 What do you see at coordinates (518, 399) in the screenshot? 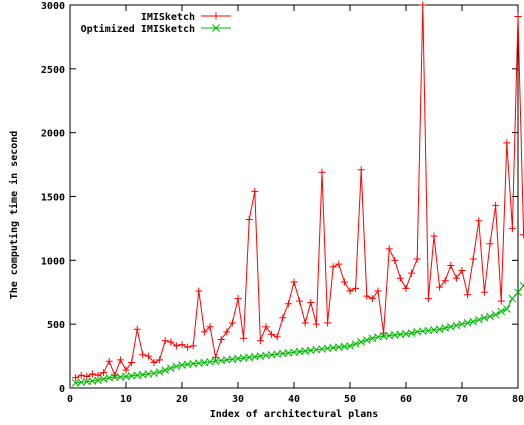
I see `x-tick-label: 80` at bounding box center [518, 399].